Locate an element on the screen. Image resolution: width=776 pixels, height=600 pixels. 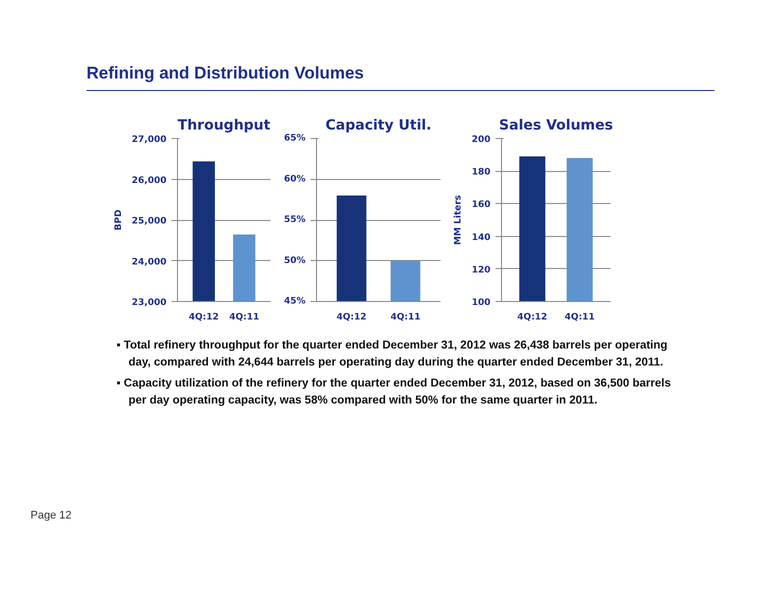
y-tick-label: 23,000 is located at coordinates (149, 303).